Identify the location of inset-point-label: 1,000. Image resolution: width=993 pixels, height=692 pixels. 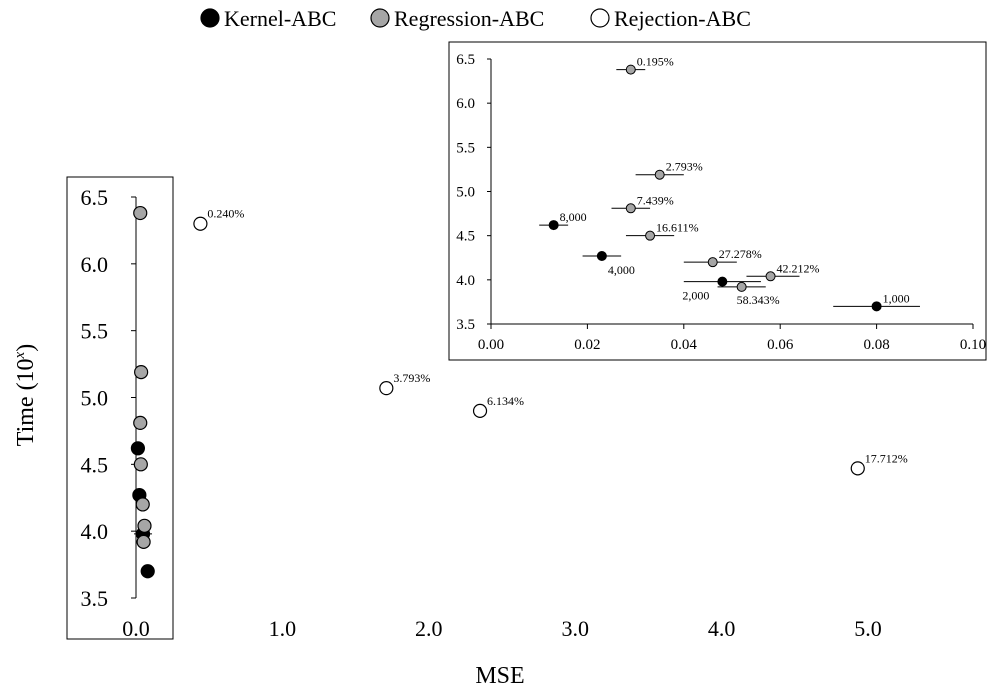
(896, 298).